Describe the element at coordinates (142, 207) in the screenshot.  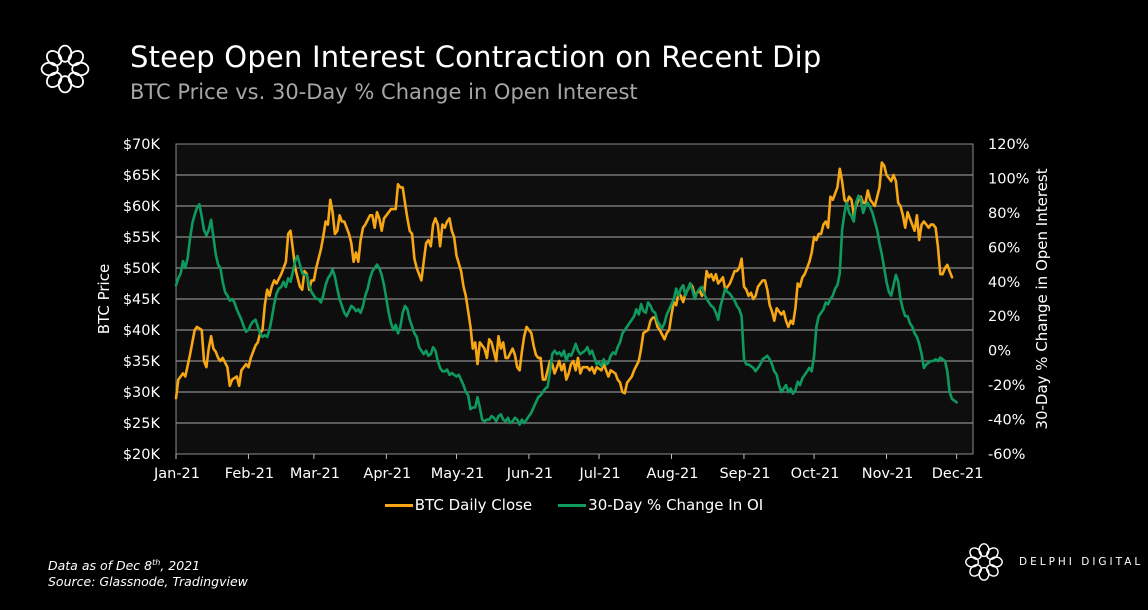
I see `y-tick-label: $60K` at that location.